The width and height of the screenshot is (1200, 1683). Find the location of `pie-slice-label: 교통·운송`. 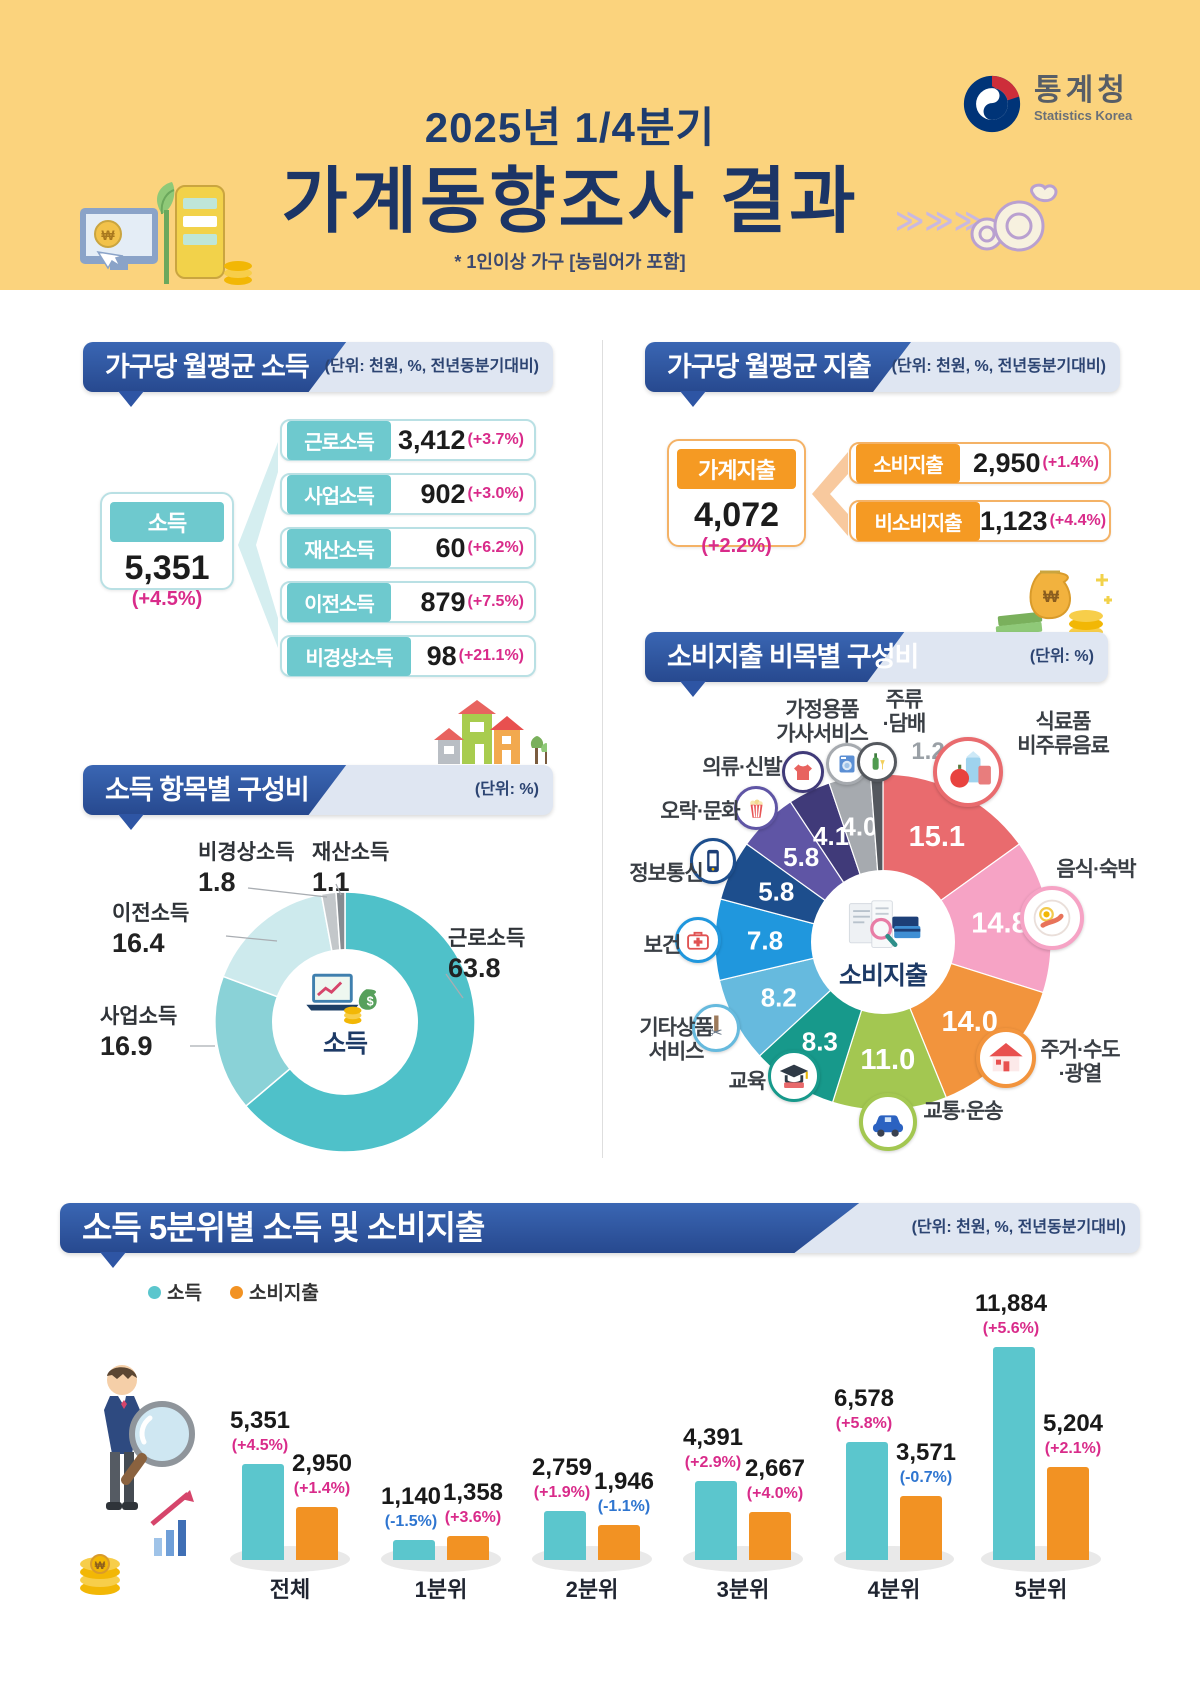

pie-slice-label: 교통·운송 is located at coordinates (963, 1112).